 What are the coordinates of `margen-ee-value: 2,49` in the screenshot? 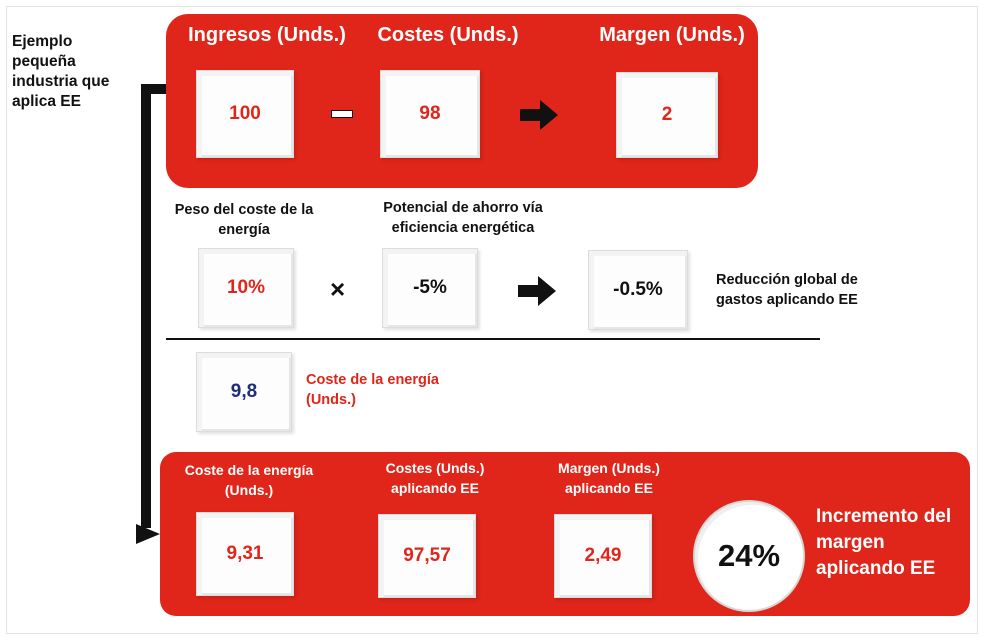 It's located at (603, 555).